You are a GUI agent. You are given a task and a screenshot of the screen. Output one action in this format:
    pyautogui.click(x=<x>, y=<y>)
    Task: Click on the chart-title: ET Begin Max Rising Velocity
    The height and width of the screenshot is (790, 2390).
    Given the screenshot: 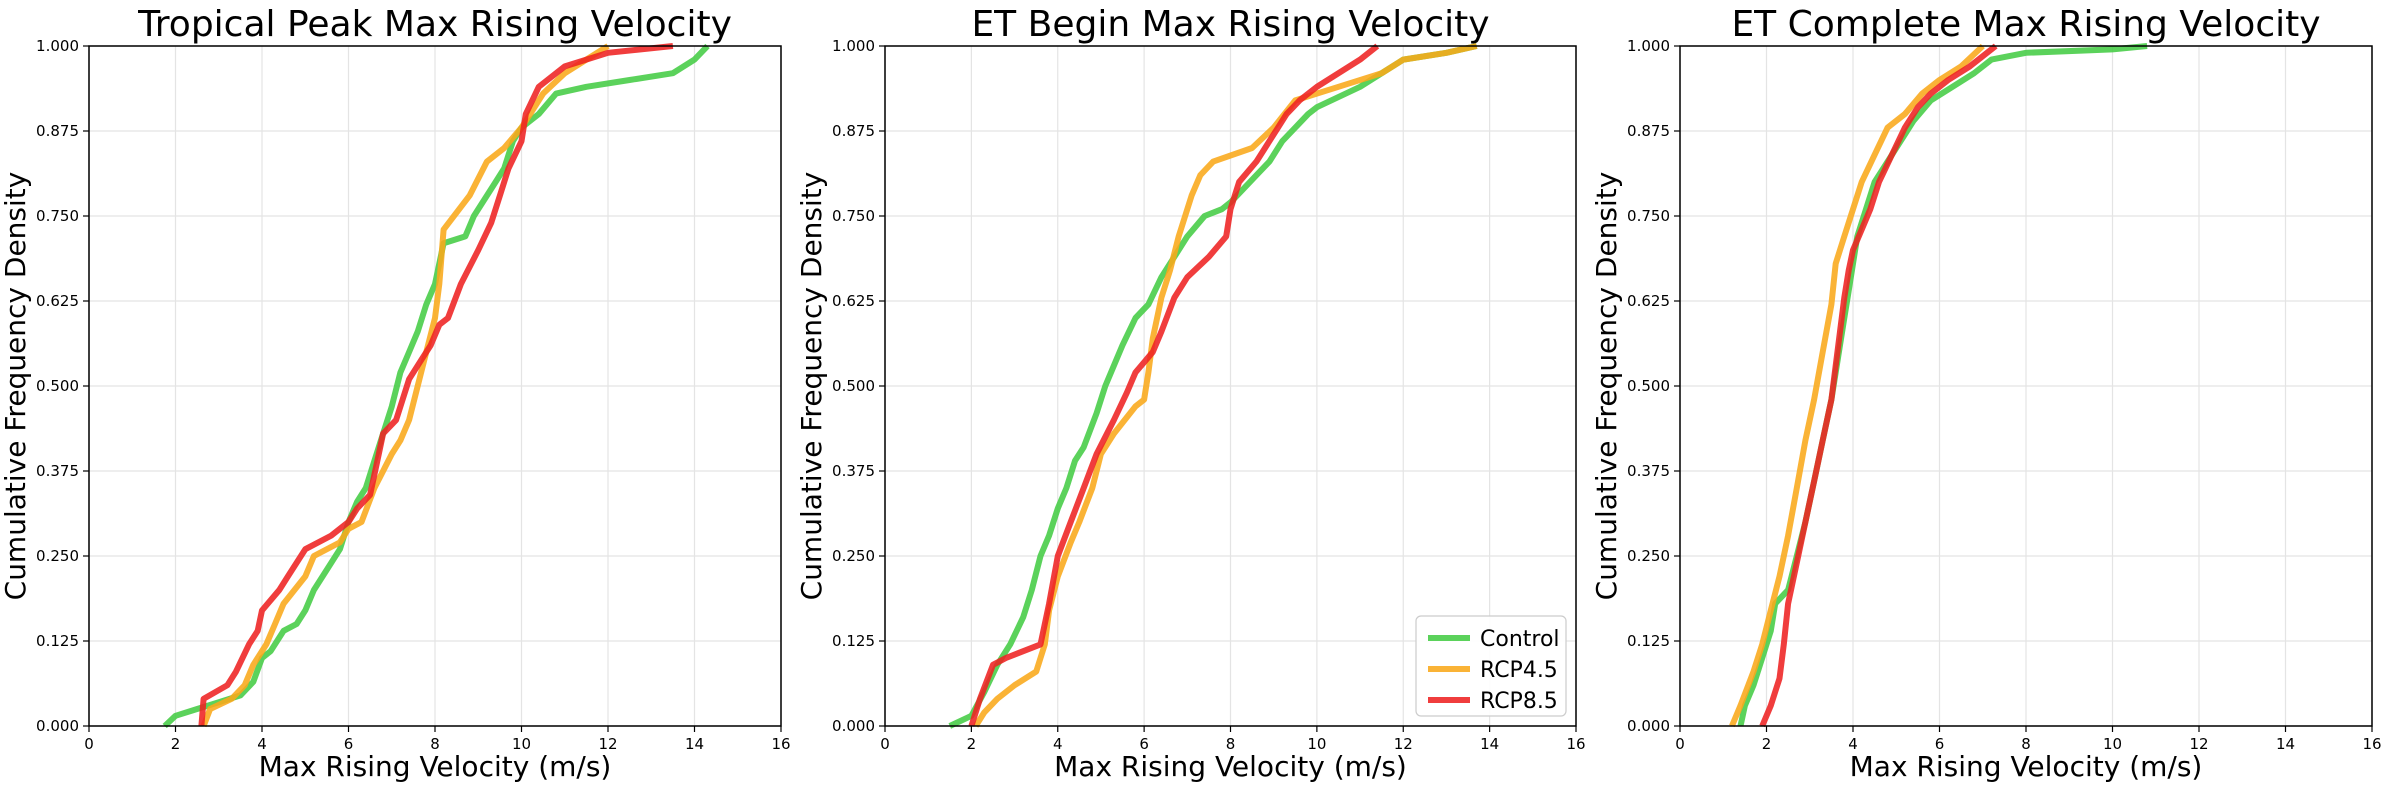 What is the action you would take?
    pyautogui.click(x=1230, y=24)
    